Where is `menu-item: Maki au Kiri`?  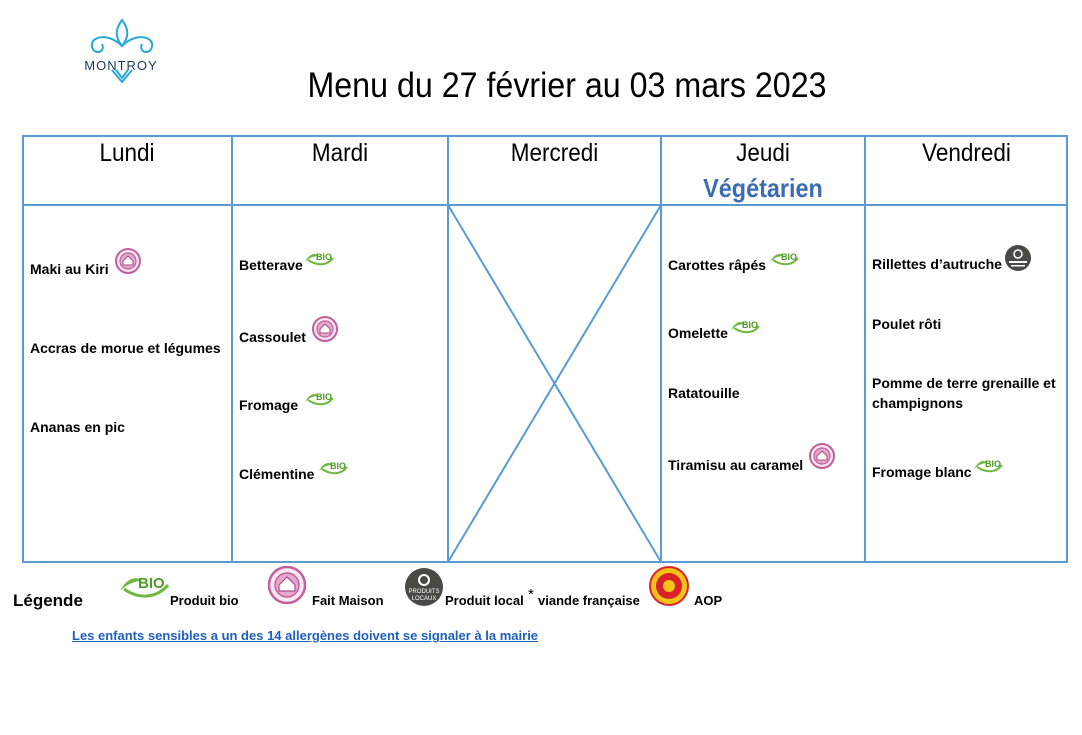
menu-item: Maki au Kiri is located at coordinates (69, 269).